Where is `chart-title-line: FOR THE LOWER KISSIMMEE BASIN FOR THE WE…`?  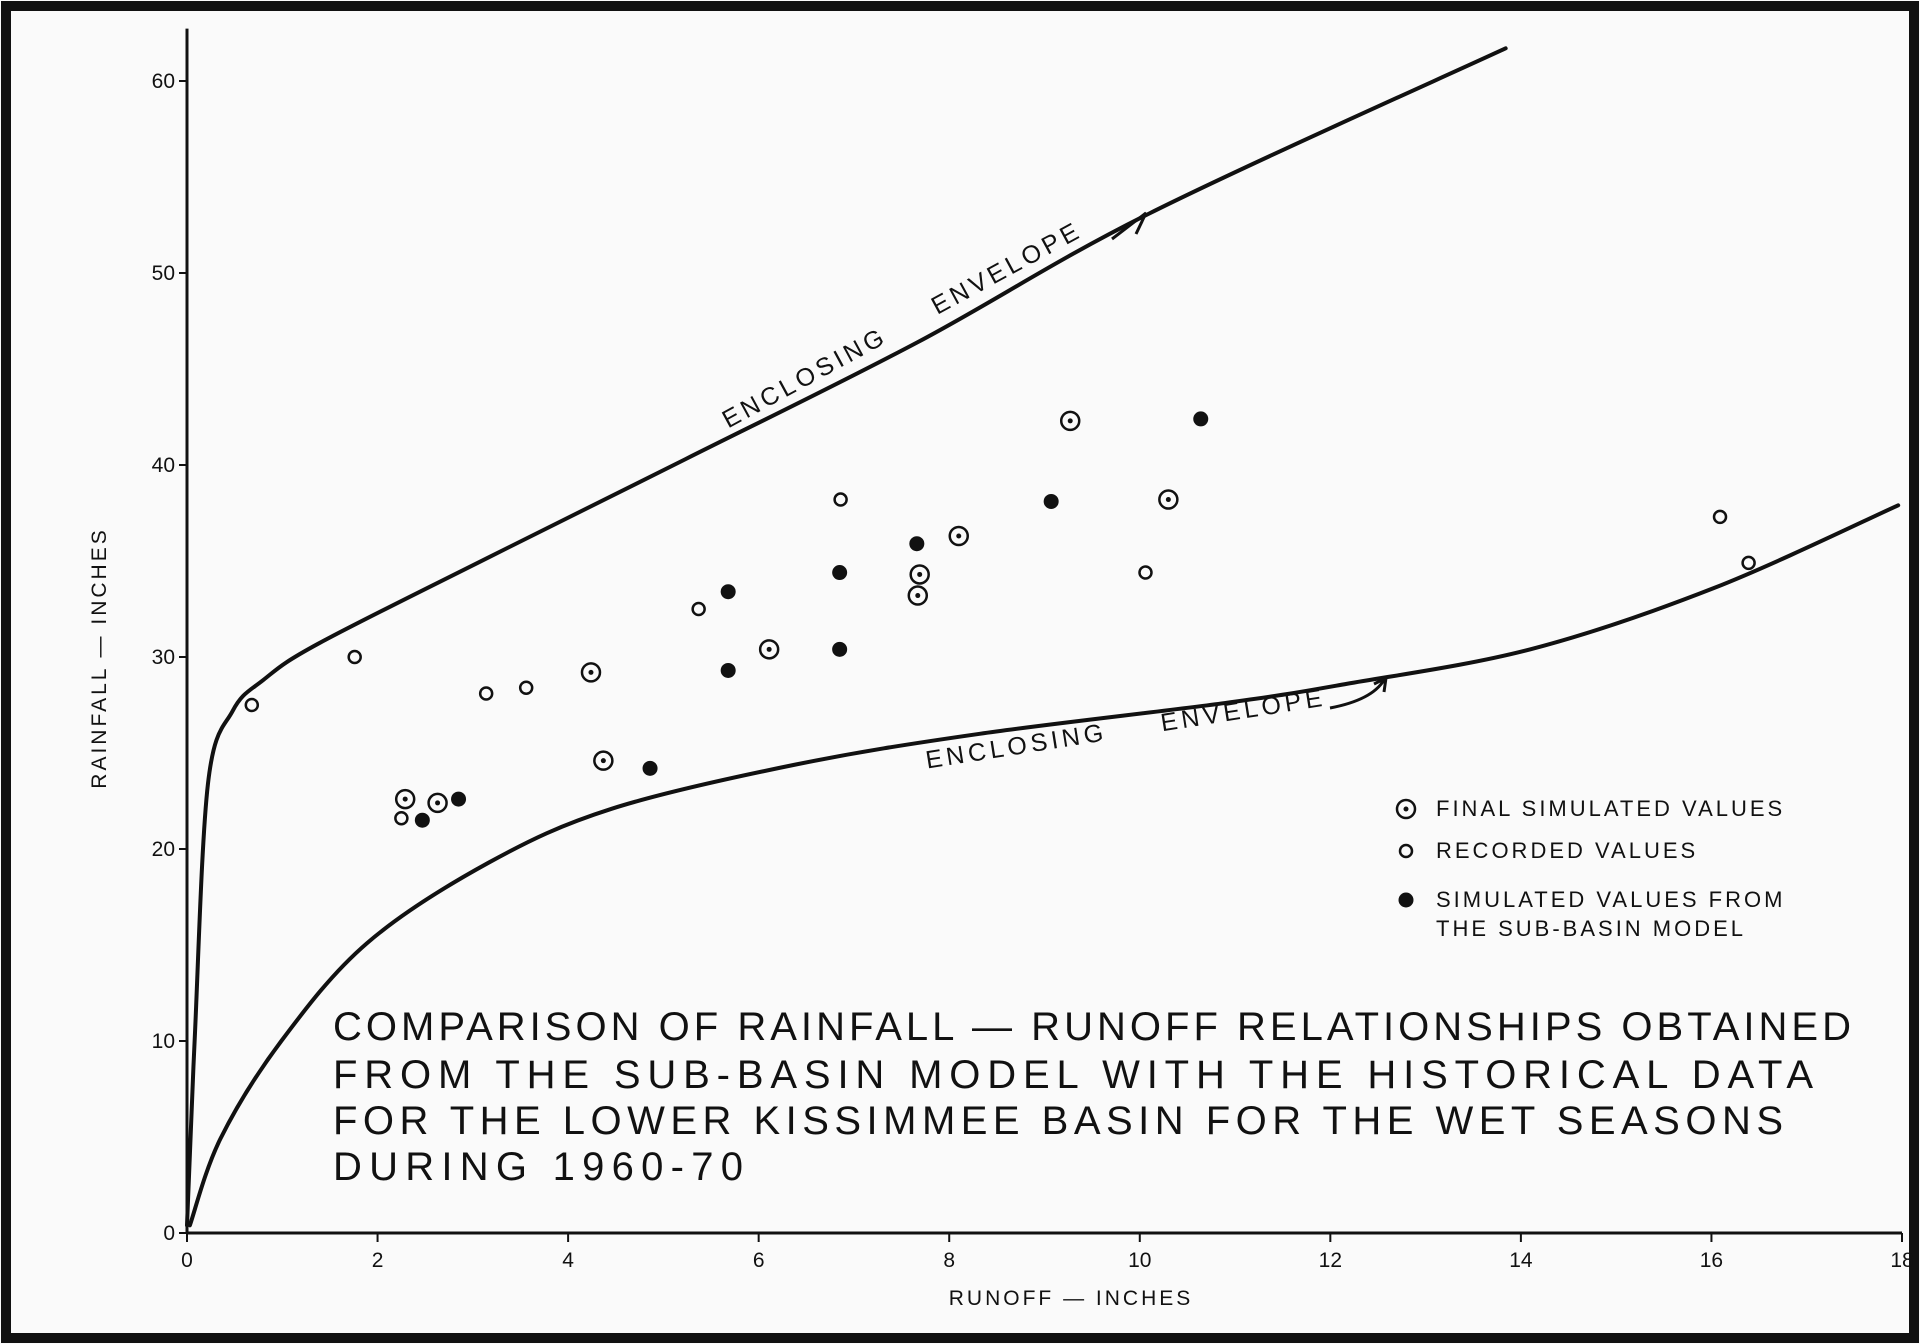 chart-title-line: FOR THE LOWER KISSIMMEE BASIN FOR THE WE… is located at coordinates (1060, 1121).